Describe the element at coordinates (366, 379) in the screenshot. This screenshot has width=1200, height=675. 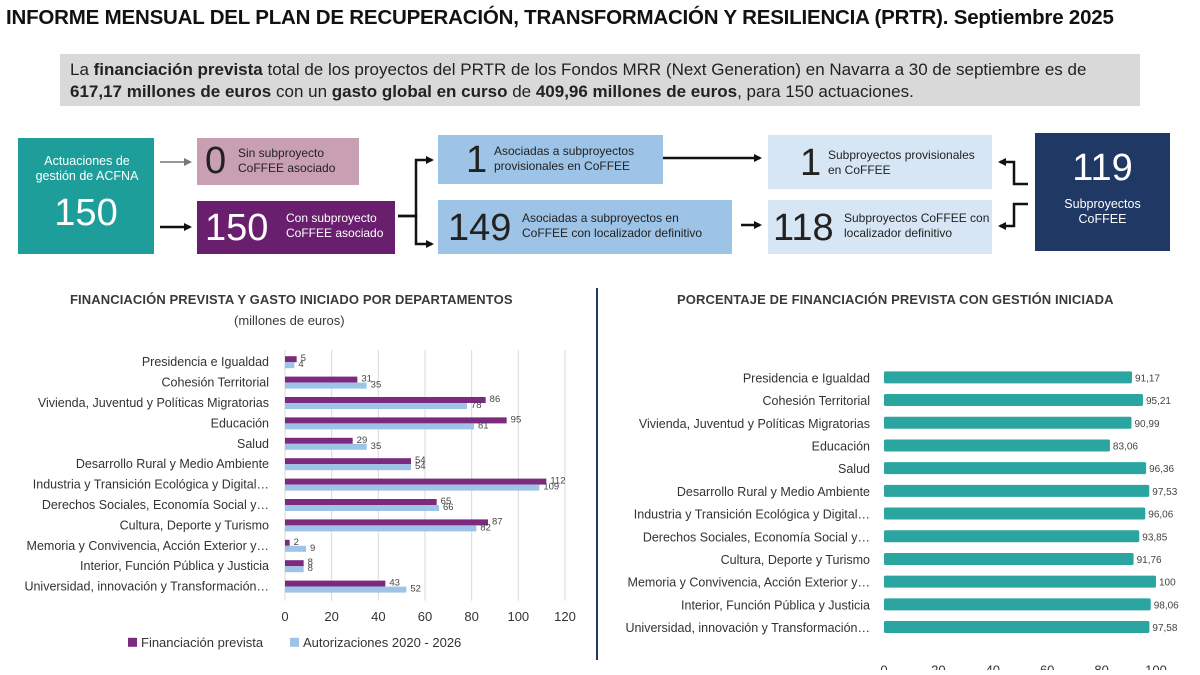
I see `data-label-financiacion: 31` at that location.